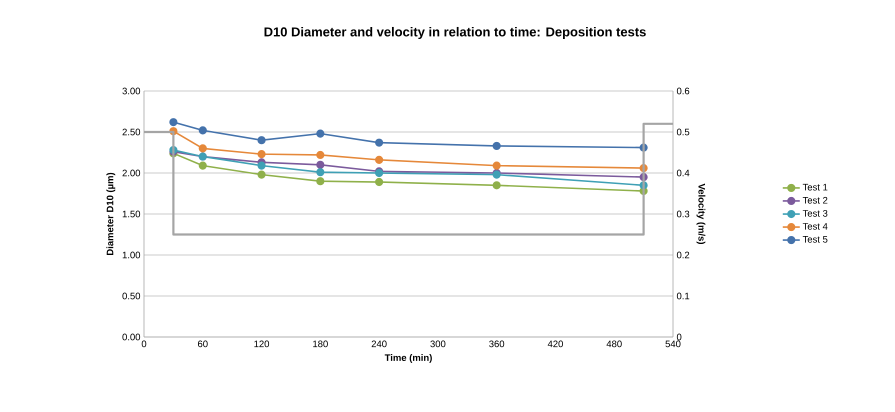 This screenshot has width=895, height=412. I want to click on legend-label: Test 4, so click(815, 226).